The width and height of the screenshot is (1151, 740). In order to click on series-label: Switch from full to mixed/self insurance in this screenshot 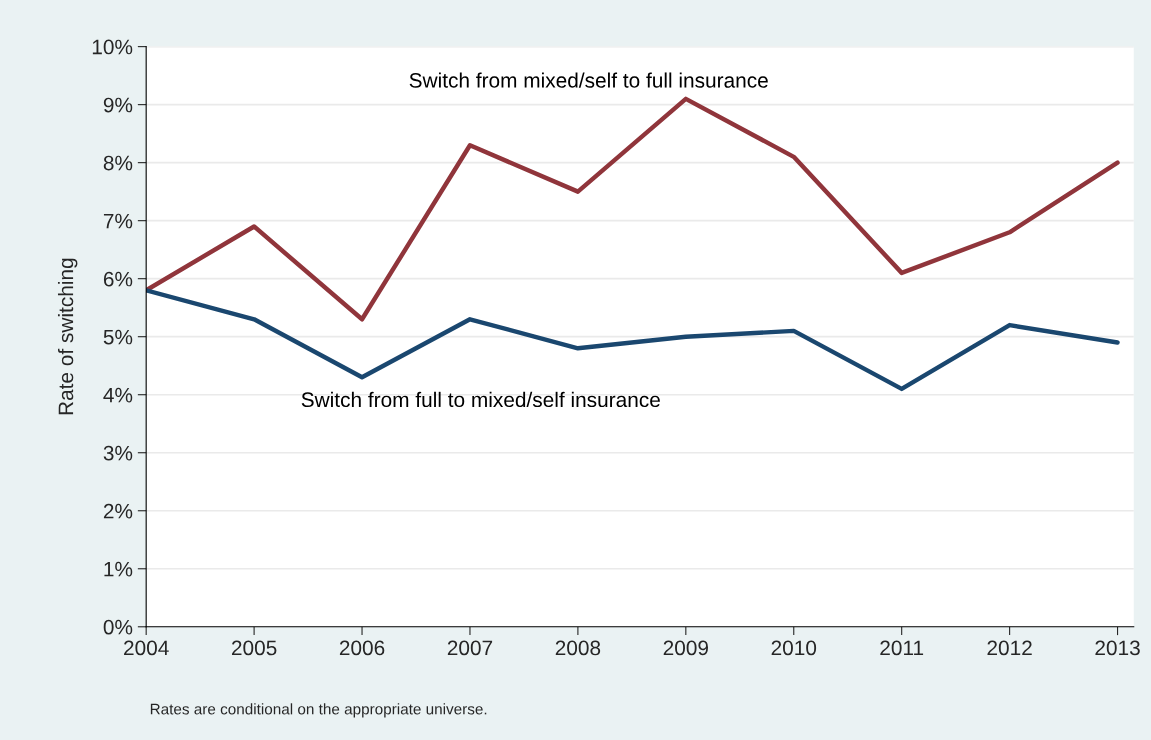, I will do `click(480, 399)`.